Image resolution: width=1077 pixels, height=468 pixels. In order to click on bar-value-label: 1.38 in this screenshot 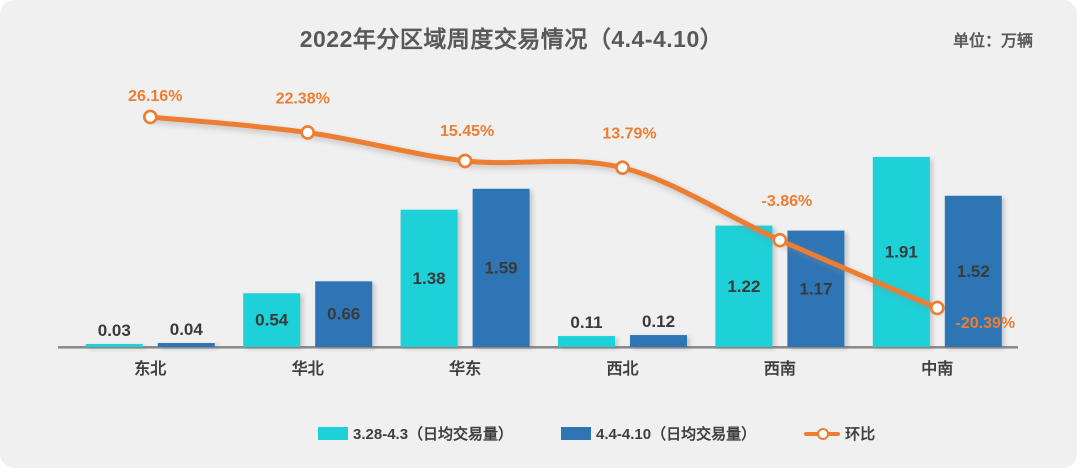, I will do `click(429, 278)`.